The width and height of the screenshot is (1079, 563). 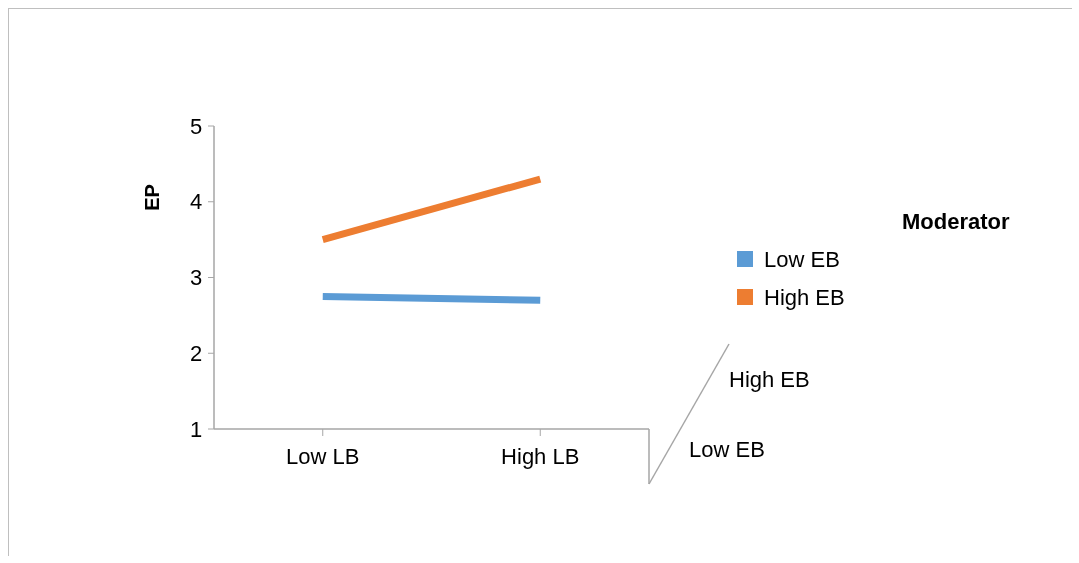 What do you see at coordinates (769, 379) in the screenshot?
I see `text: High EB` at bounding box center [769, 379].